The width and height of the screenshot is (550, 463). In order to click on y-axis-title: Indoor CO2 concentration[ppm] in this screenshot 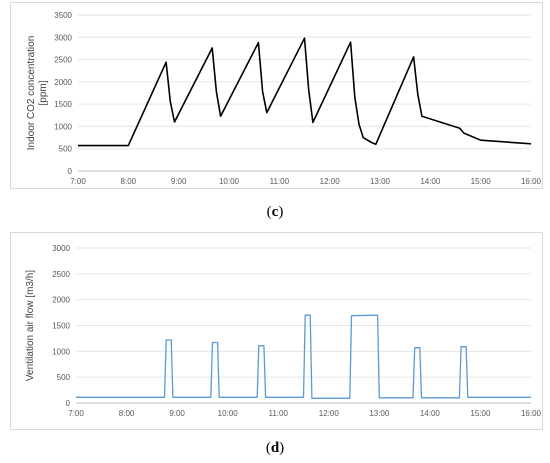, I will do `click(37, 93)`.